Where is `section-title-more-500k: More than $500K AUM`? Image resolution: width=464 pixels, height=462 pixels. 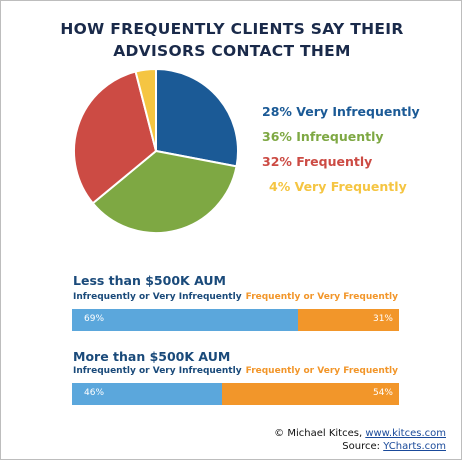 section-title-more-500k: More than $500K AUM is located at coordinates (152, 356).